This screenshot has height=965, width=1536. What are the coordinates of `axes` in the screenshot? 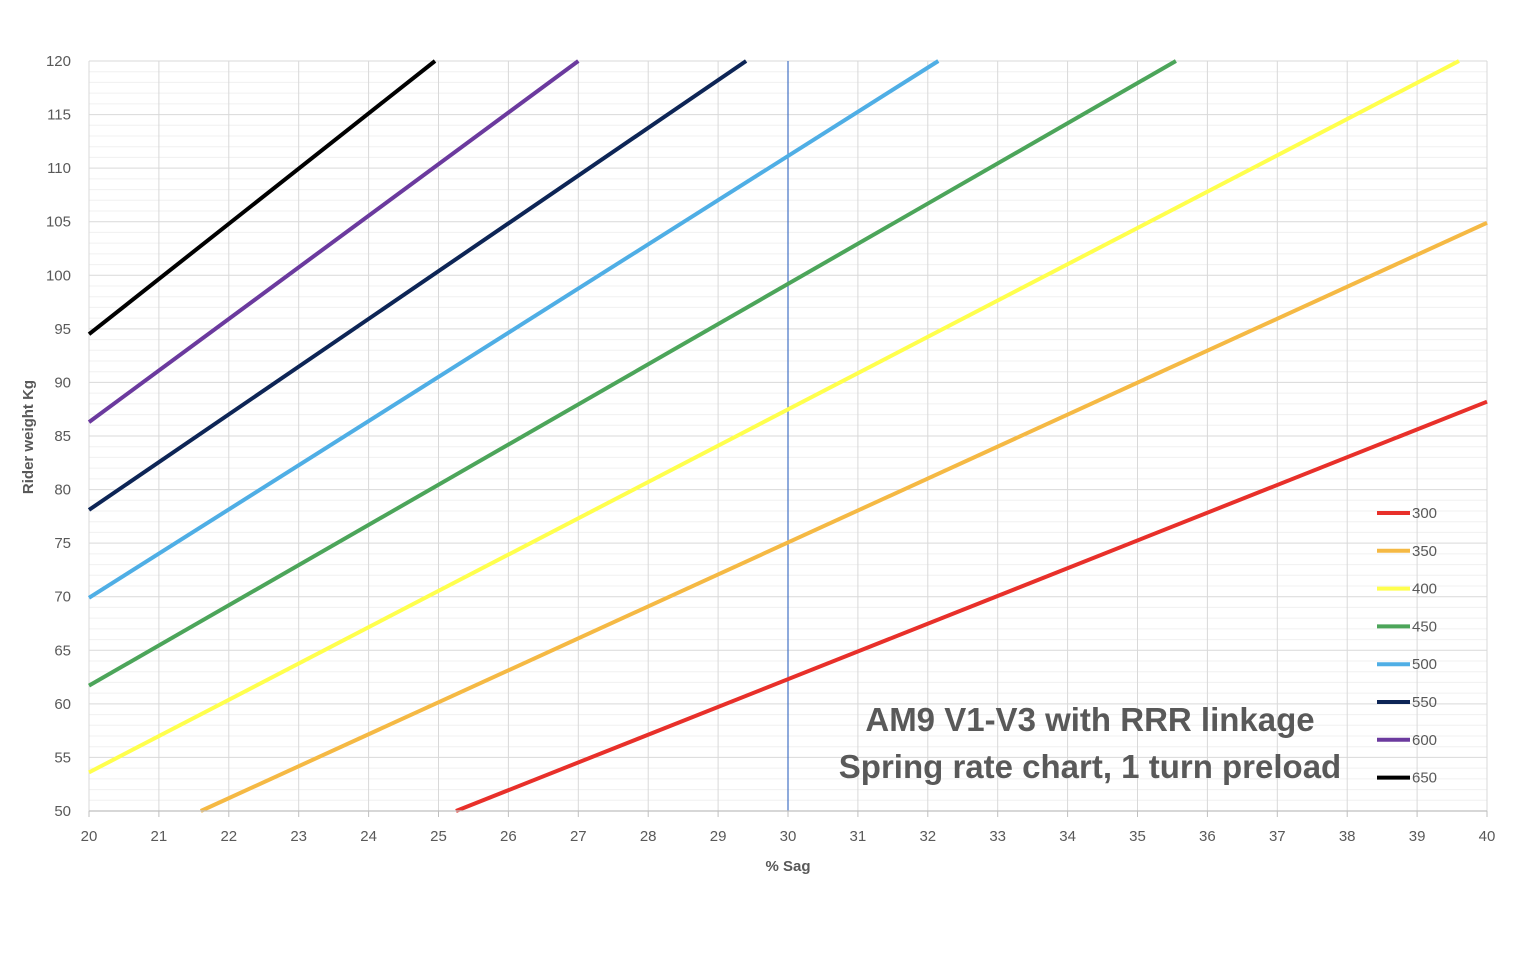 It's located at (788, 813).